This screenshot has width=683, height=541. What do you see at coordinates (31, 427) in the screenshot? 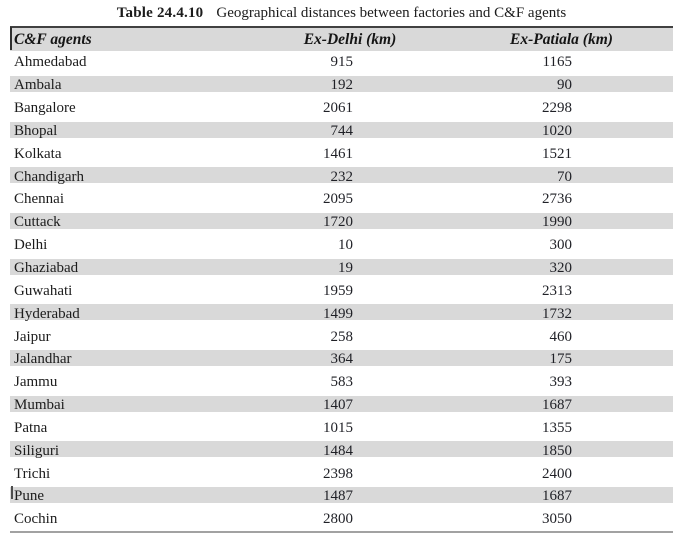
I see `agent-cell: Patna` at bounding box center [31, 427].